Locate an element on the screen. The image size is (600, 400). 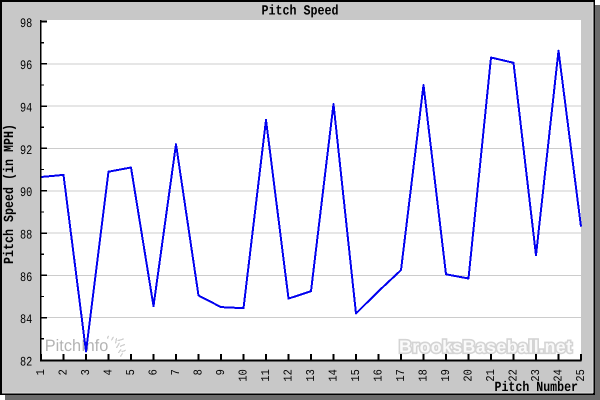
svg-text: 20 is located at coordinates (469, 375).